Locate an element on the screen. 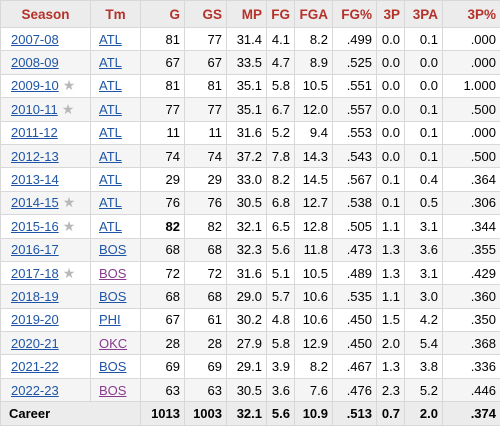 Image resolution: width=500 pixels, height=440 pixels. season-link: 2016-17 is located at coordinates (35, 250).